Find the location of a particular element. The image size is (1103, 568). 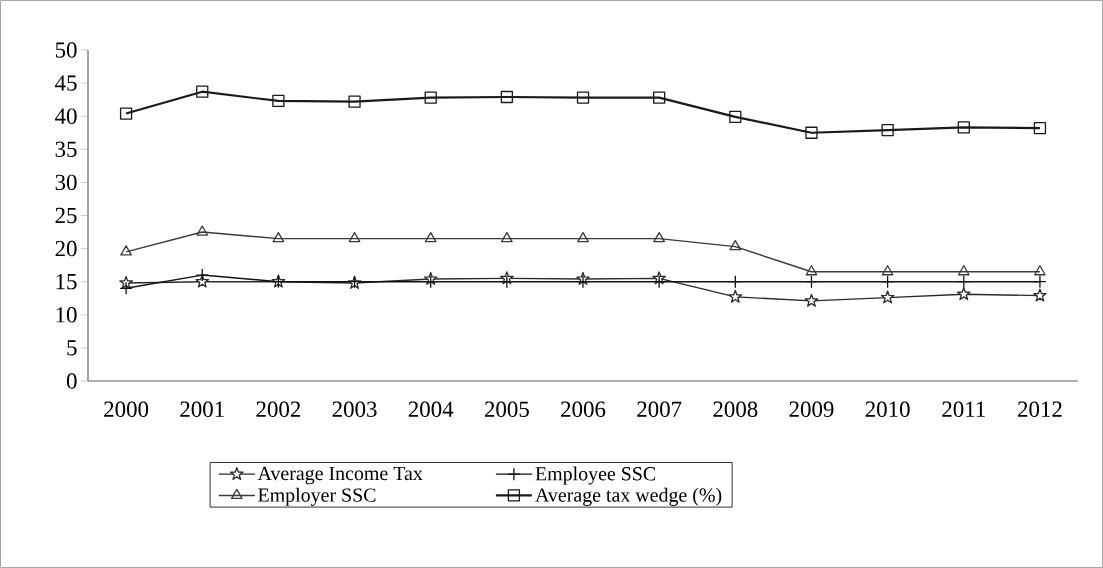

y-tick-label: 10 is located at coordinates (66, 315).